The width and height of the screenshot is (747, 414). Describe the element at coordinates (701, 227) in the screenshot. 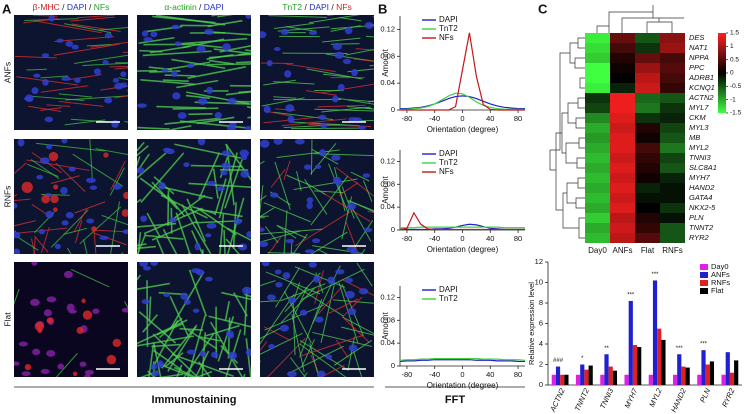

I see `gene-label: TNNT2` at that location.